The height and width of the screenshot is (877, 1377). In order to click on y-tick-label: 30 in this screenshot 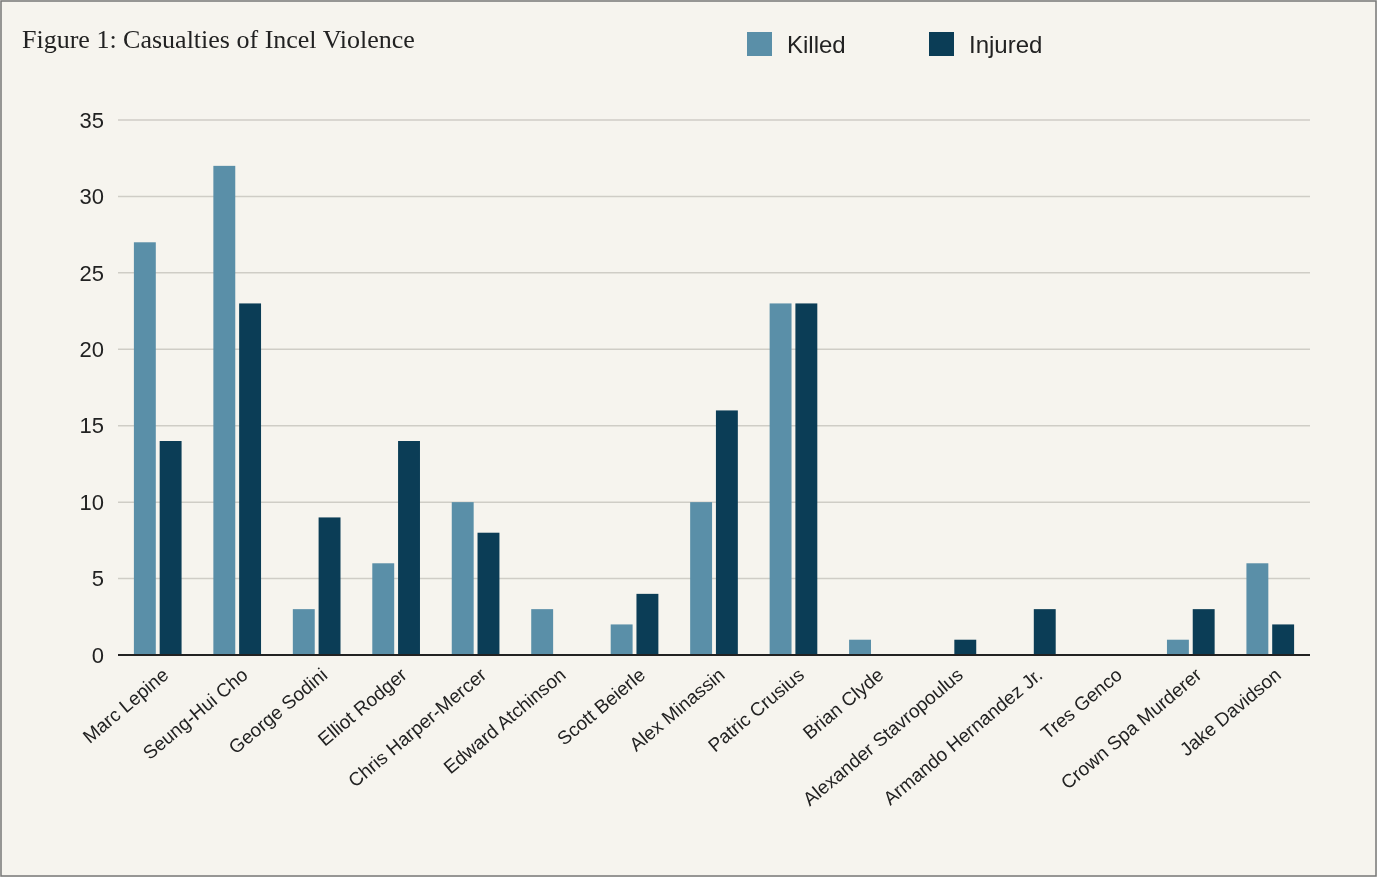, I will do `click(91, 197)`.